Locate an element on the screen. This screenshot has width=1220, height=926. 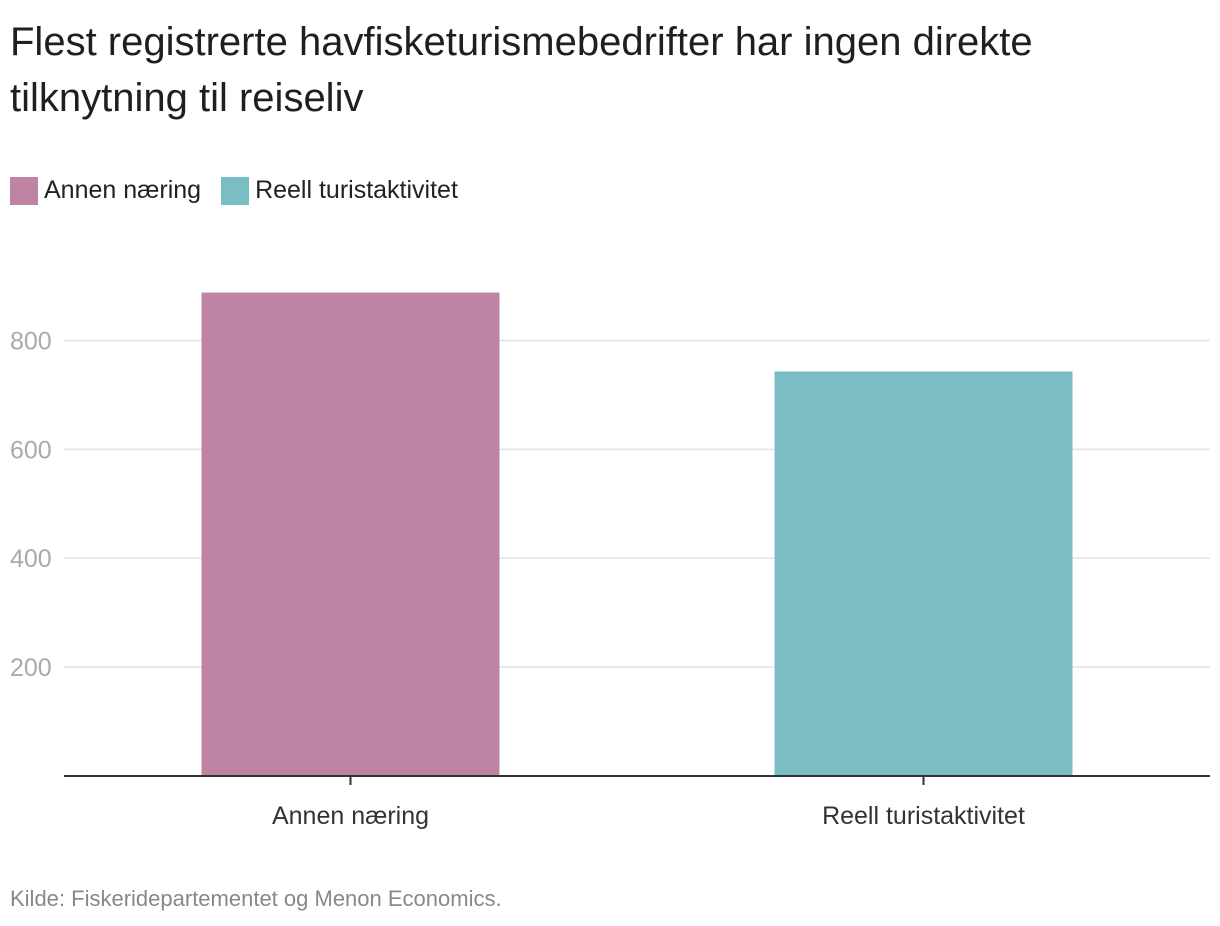
legend-item-annen-naering: Annen næring is located at coordinates (105, 190).